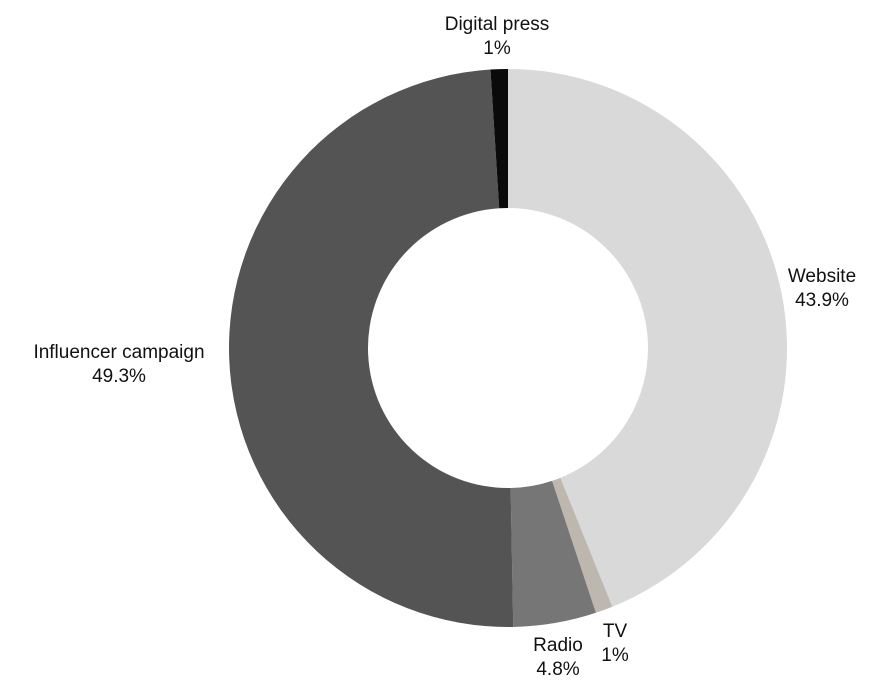 The height and width of the screenshot is (685, 871). What do you see at coordinates (557, 669) in the screenshot?
I see `slice-value-radio: 4.8%` at bounding box center [557, 669].